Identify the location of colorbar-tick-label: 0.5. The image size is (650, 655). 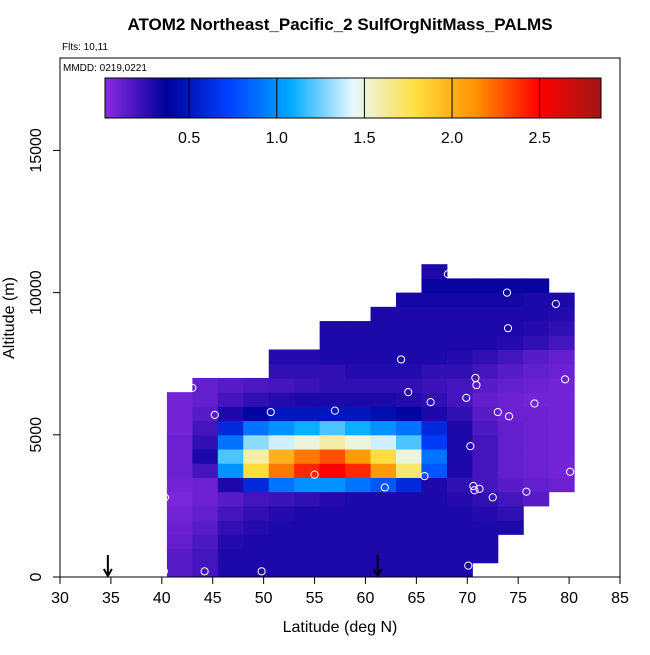
(189, 138).